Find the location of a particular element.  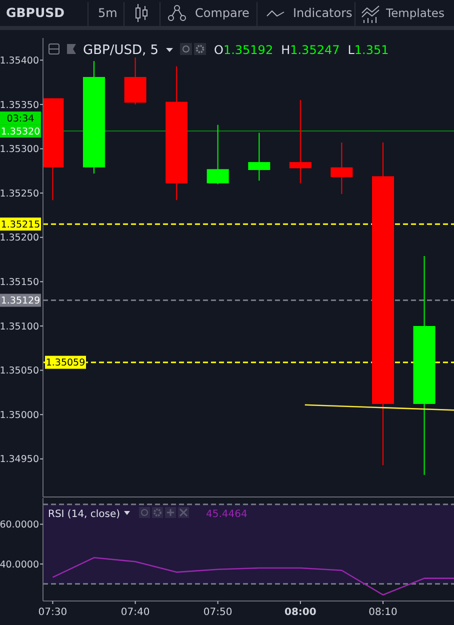

text: GBPUSD is located at coordinates (35, 12).